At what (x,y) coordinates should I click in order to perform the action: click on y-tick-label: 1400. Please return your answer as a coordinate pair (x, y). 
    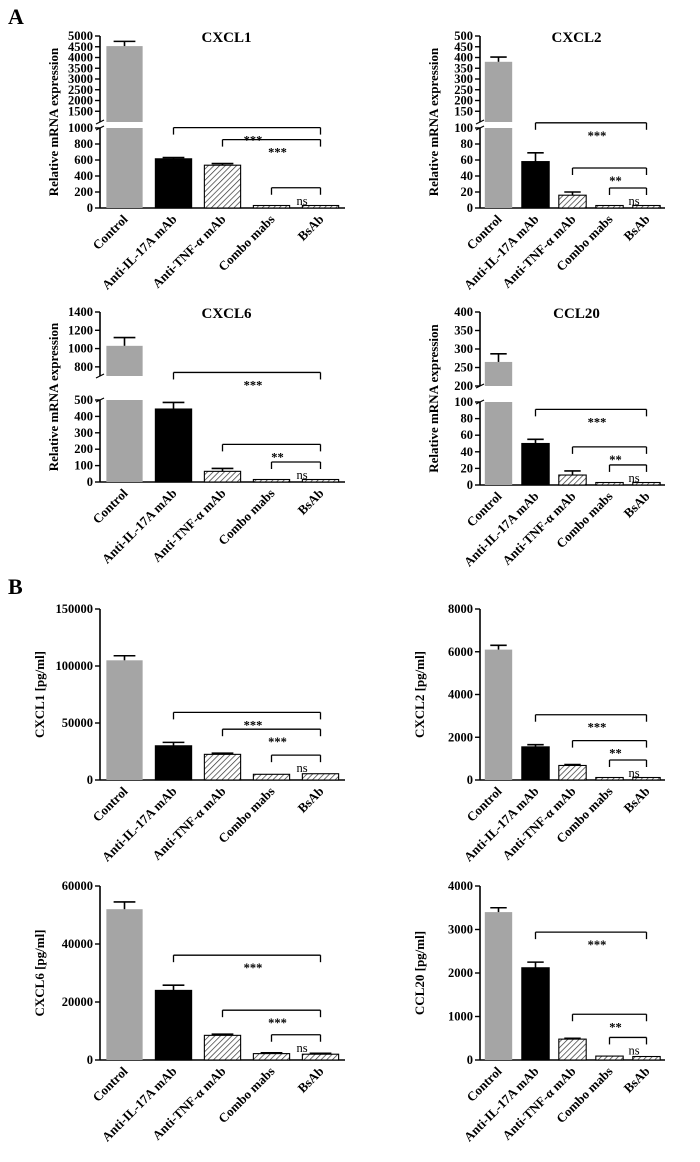
    Looking at the image, I should click on (80, 312).